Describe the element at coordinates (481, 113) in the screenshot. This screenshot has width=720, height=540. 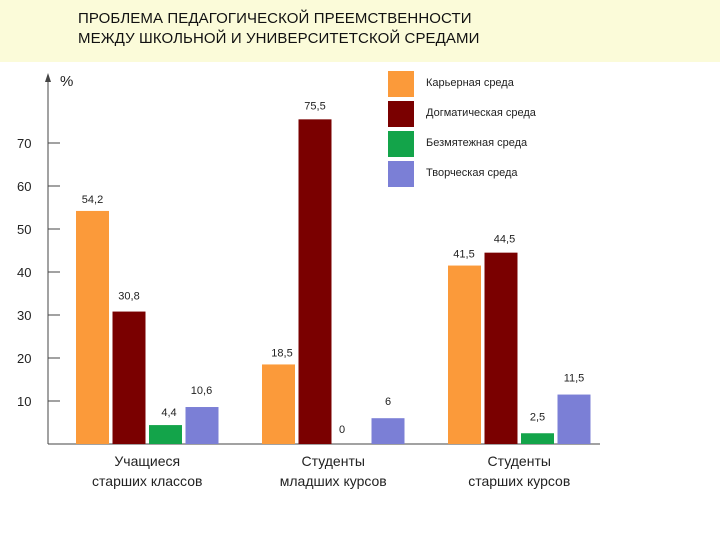
I see `legend-label: Догматическая среда` at that location.